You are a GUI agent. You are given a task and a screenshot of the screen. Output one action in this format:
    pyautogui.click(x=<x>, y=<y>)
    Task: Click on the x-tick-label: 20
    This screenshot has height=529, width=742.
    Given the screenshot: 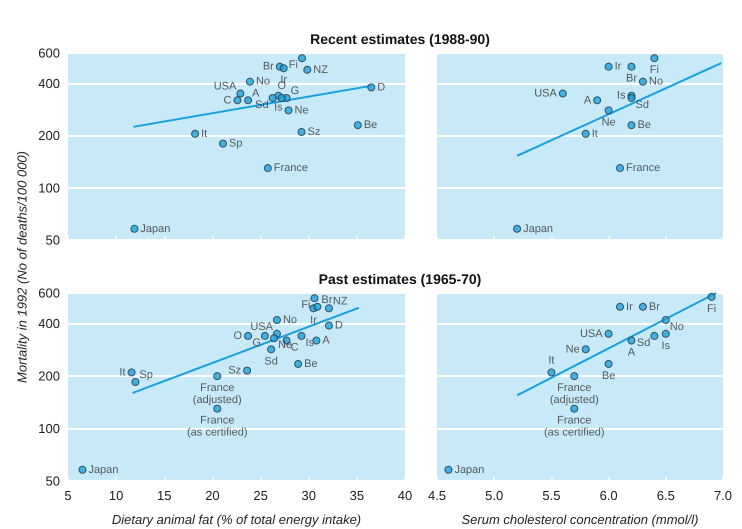 What is the action you would take?
    pyautogui.click(x=212, y=495)
    